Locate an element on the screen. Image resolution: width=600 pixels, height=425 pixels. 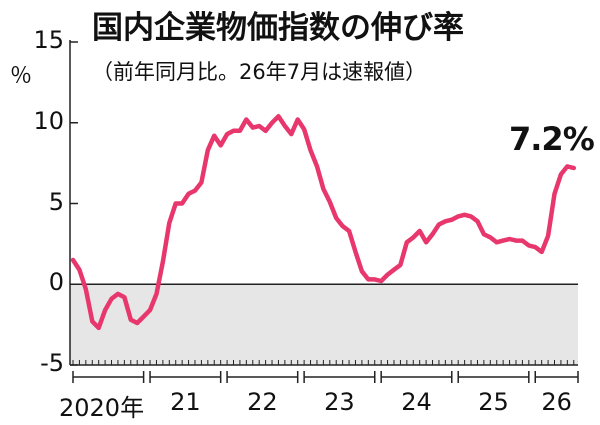
x-tick-label: 22 is located at coordinates (262, 402).